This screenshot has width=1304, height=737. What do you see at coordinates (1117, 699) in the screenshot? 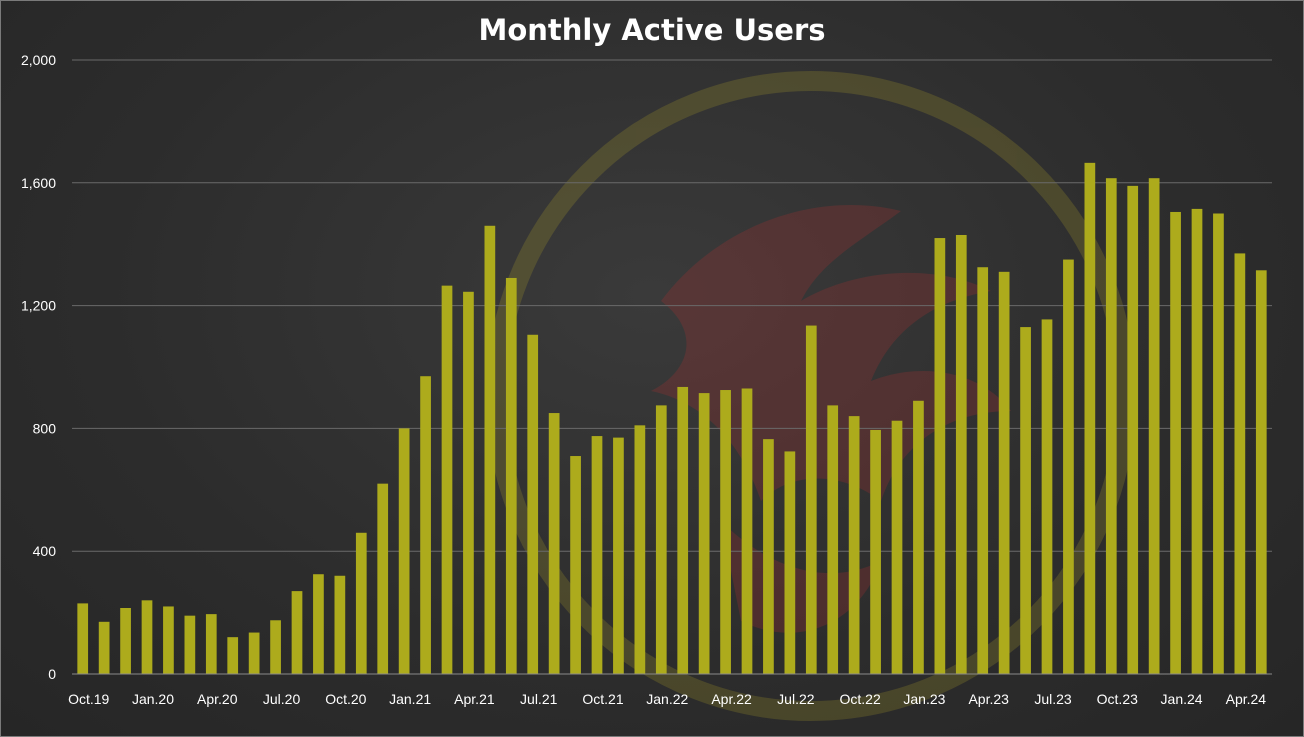
I see `x-tick-label: Oct.23` at bounding box center [1117, 699].